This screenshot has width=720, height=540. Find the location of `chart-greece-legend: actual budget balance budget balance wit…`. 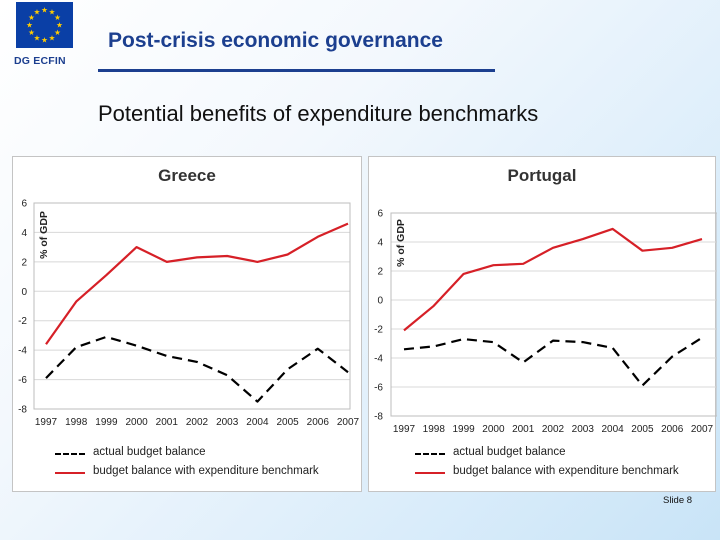

chart-greece-legend: actual budget balance budget balance wit… is located at coordinates (205, 466).